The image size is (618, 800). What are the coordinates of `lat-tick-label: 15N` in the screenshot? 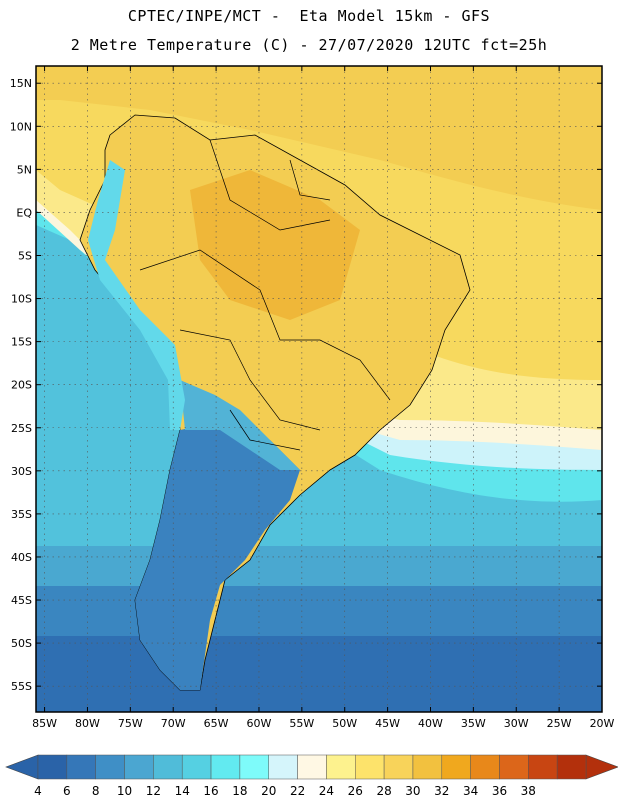 It's located at (21, 83).